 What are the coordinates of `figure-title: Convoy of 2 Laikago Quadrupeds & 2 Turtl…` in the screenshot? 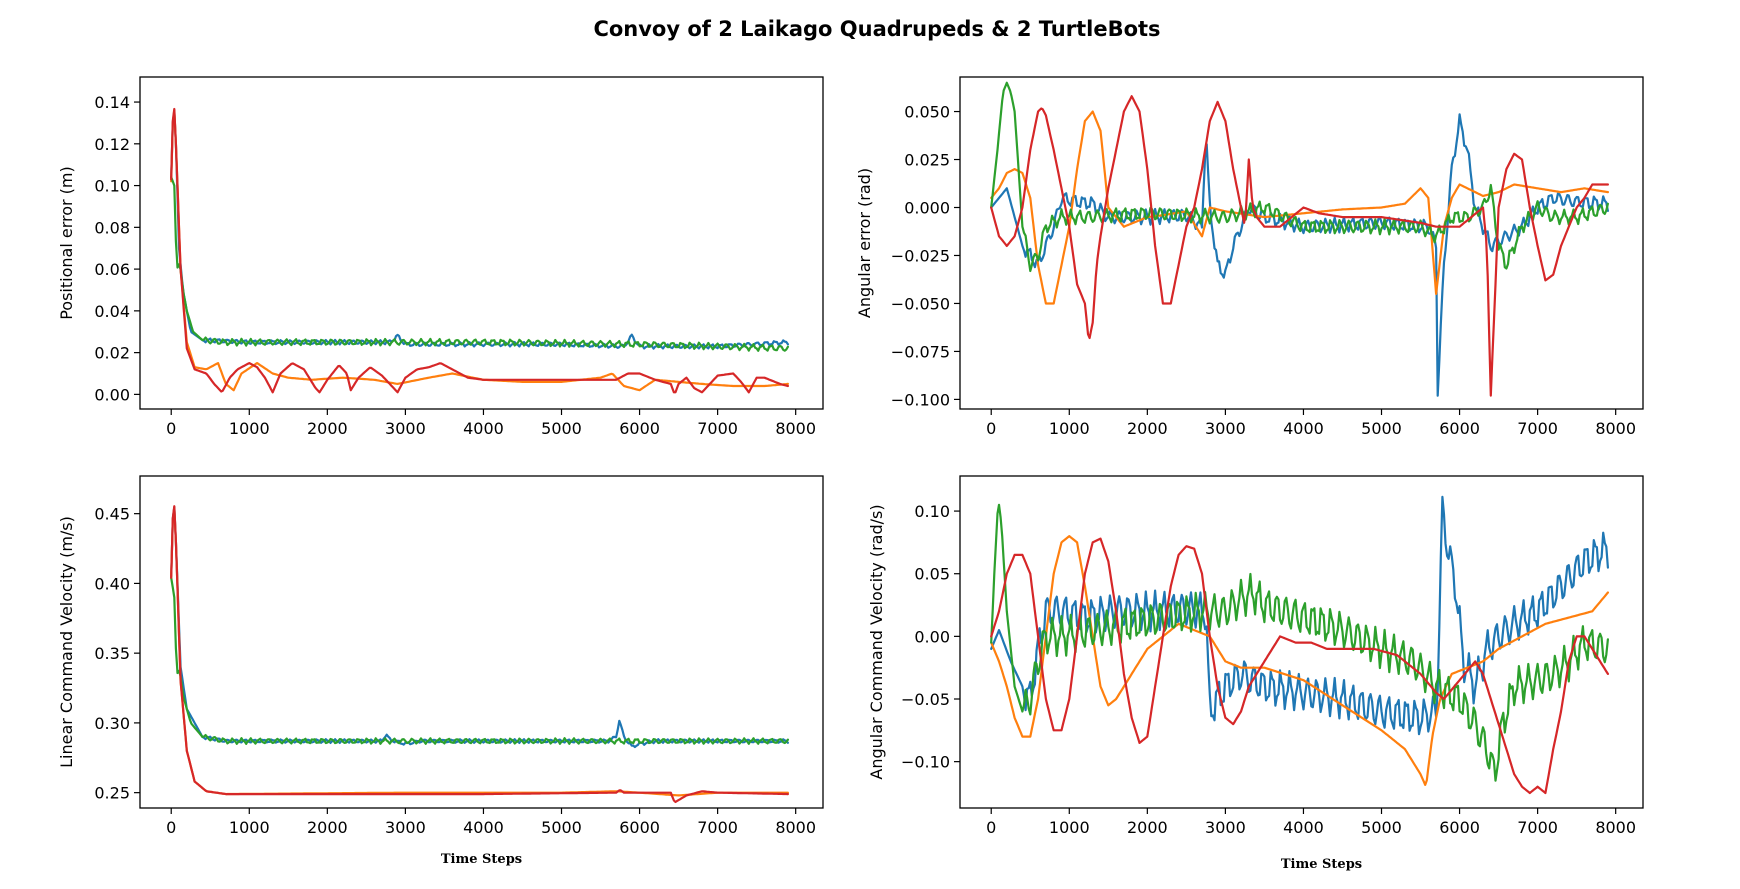 It's located at (876, 29).